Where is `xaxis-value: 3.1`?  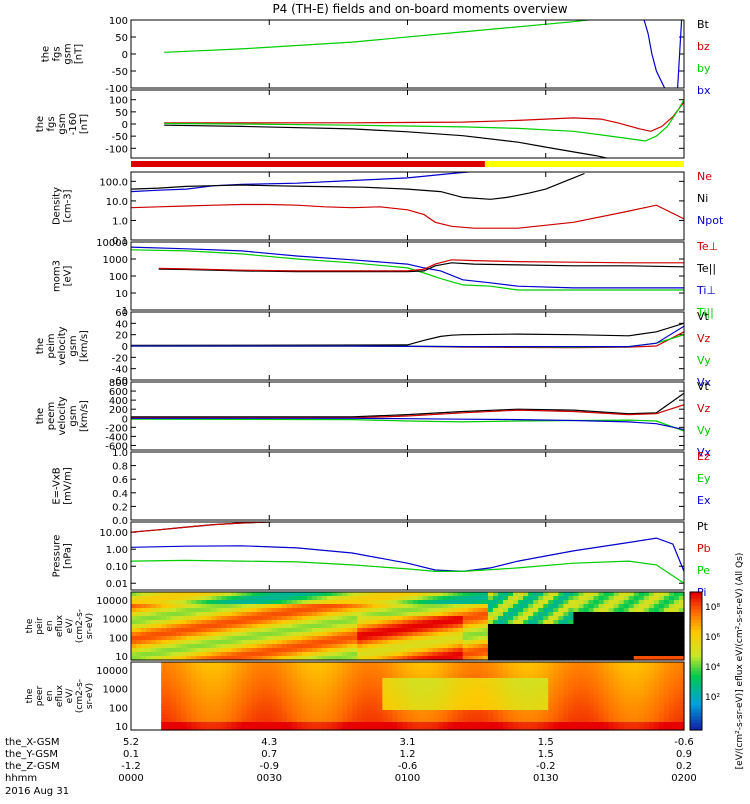
xaxis-value: 3.1 is located at coordinates (408, 742).